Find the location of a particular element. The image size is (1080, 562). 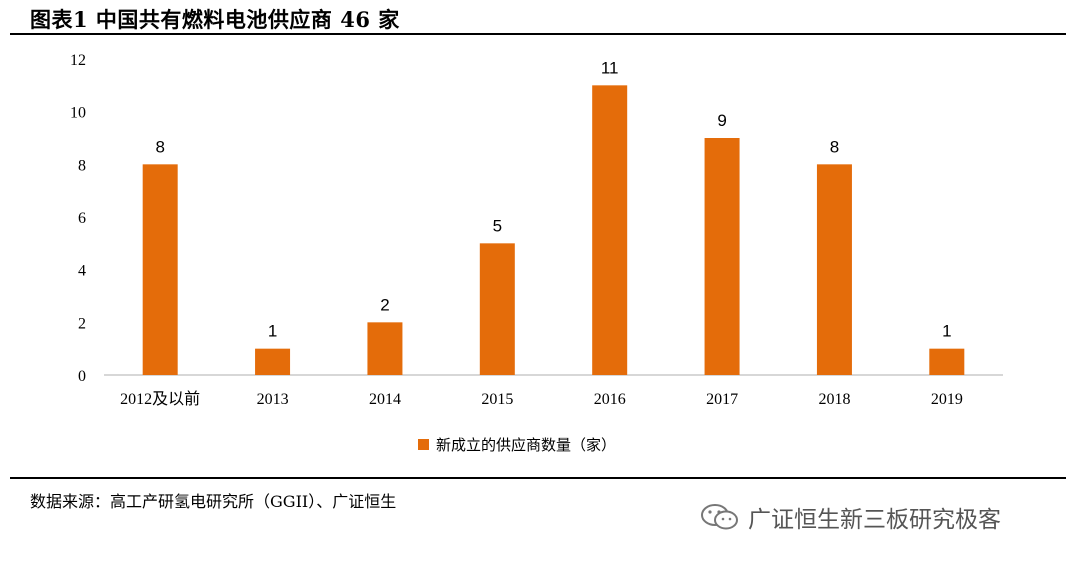

y-tick-label: 4 is located at coordinates (82, 271).